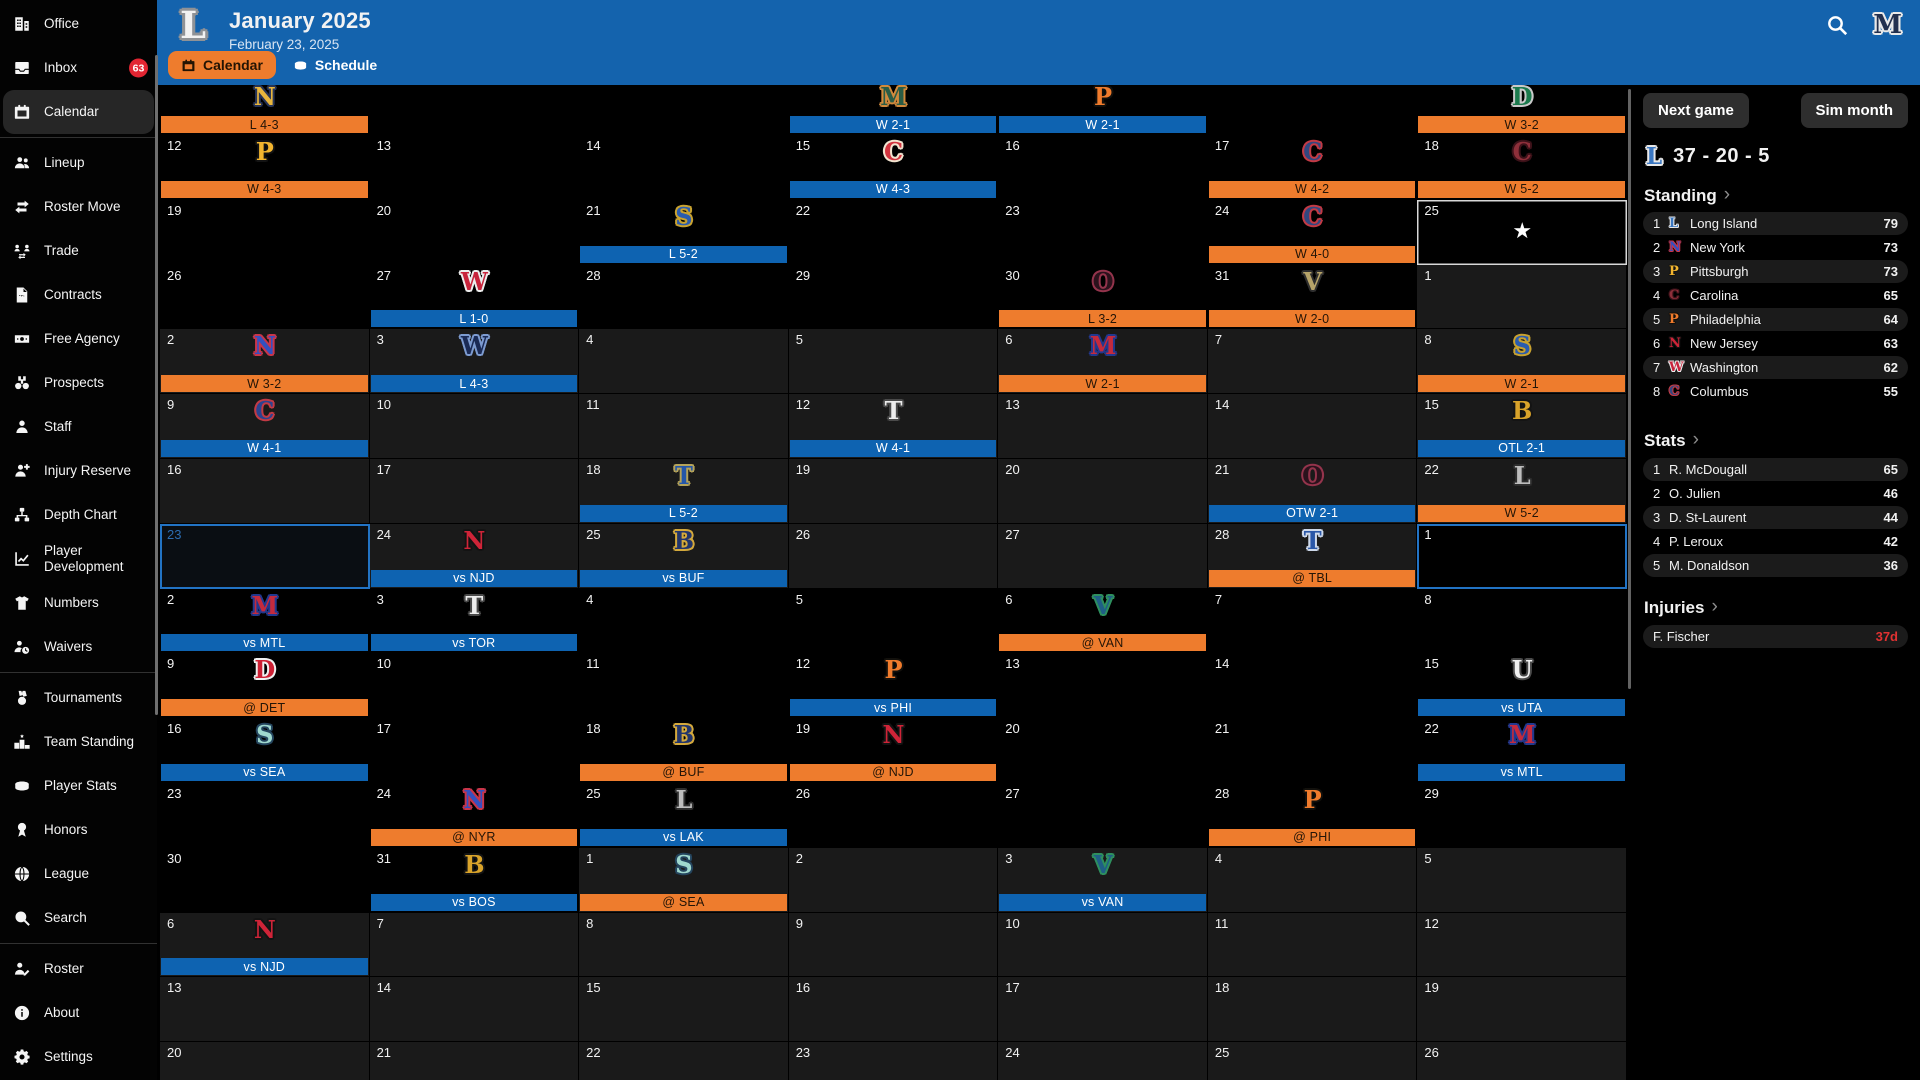  Describe the element at coordinates (893, 1061) in the screenshot. I see `calendar-day: 23` at that location.